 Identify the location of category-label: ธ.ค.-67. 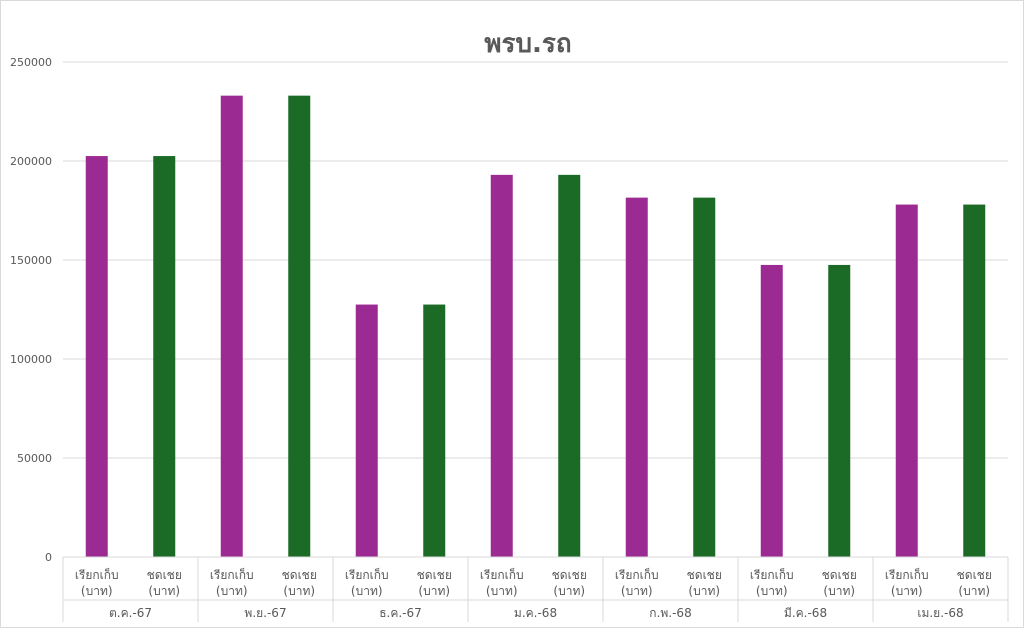
(400, 613).